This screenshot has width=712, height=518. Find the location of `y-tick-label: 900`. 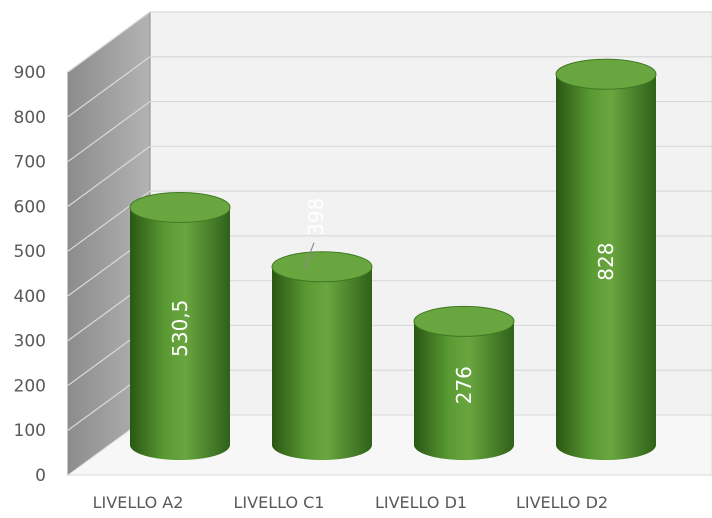

y-tick-label: 900 is located at coordinates (30, 73).